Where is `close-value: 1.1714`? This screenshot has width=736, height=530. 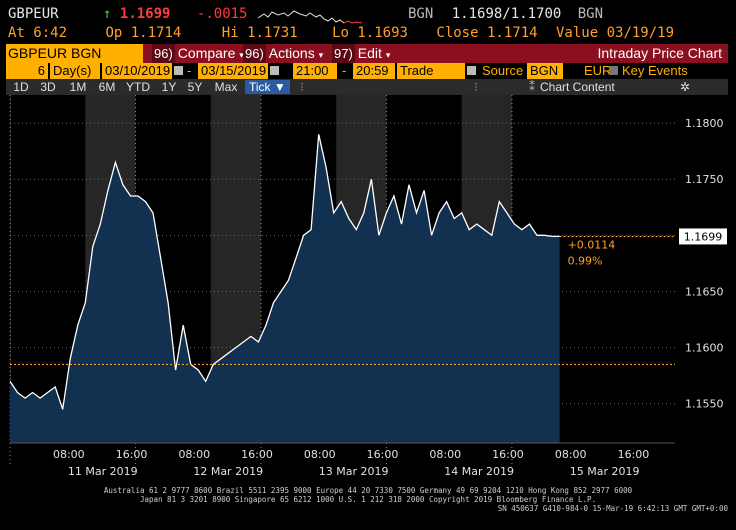 close-value: 1.1714 is located at coordinates (512, 33).